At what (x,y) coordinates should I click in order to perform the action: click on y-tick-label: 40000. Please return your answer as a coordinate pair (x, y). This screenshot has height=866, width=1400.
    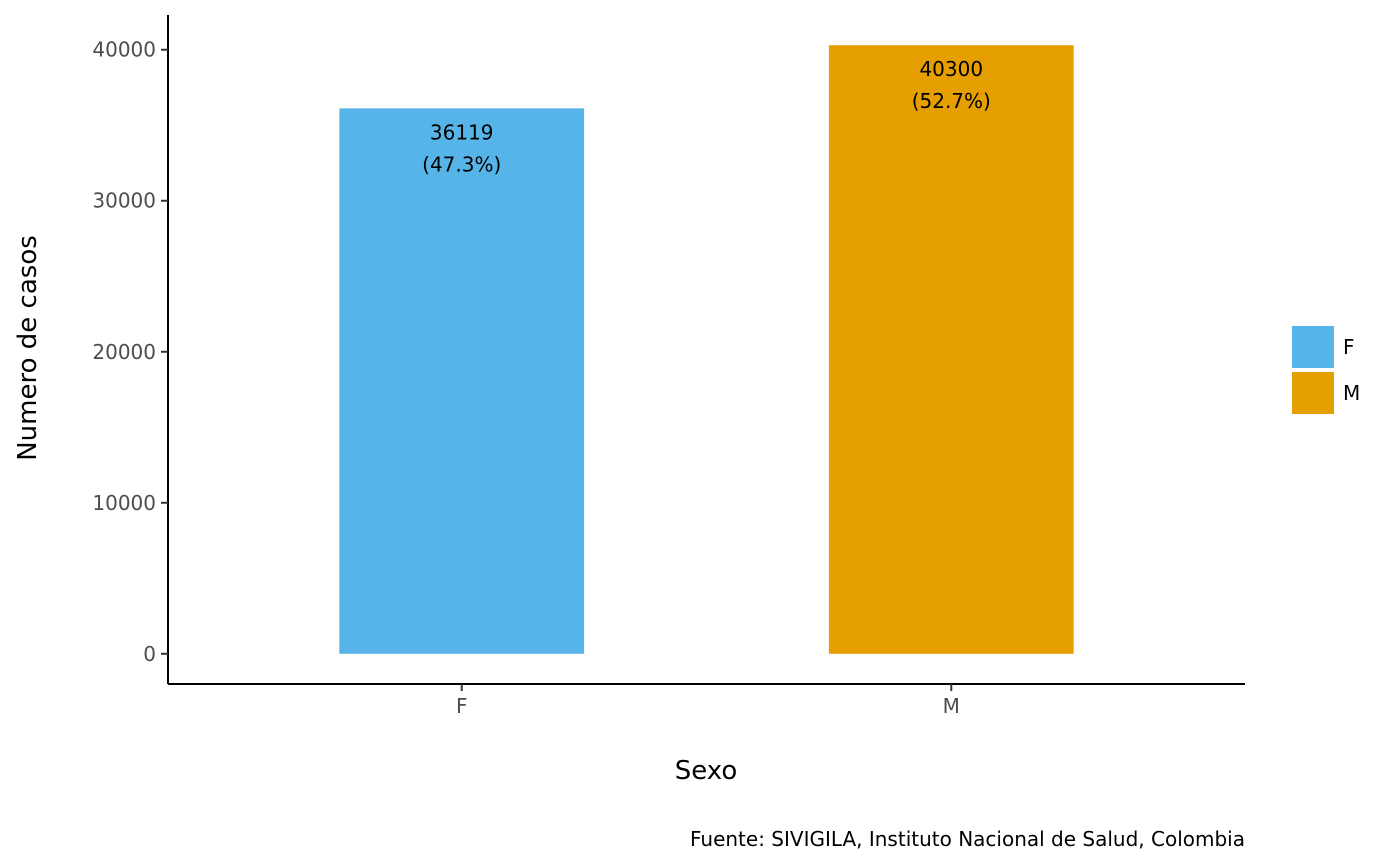
    Looking at the image, I should click on (124, 50).